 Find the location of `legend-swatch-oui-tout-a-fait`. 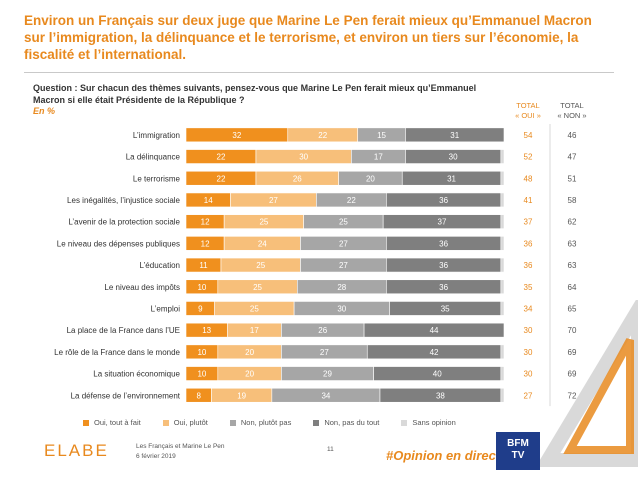

legend-swatch-oui-tout-a-fait is located at coordinates (86, 422).